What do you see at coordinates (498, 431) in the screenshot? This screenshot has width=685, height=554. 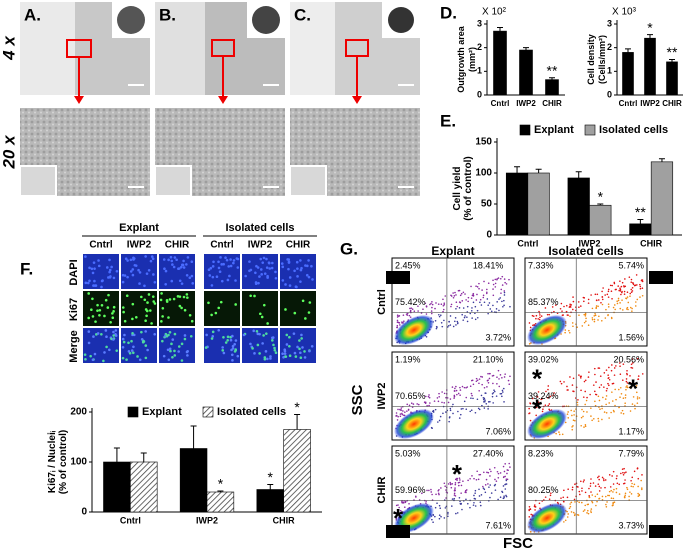 I see `quadrant-percent: 7.06%` at bounding box center [498, 431].